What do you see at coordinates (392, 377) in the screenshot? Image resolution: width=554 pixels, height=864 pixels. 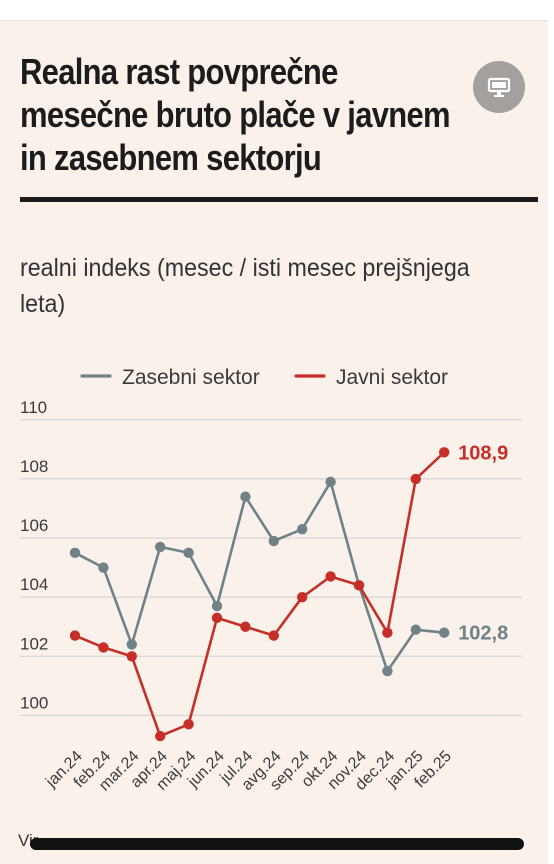 I see `legend-label-javni-sektor: Javni sektor` at bounding box center [392, 377].